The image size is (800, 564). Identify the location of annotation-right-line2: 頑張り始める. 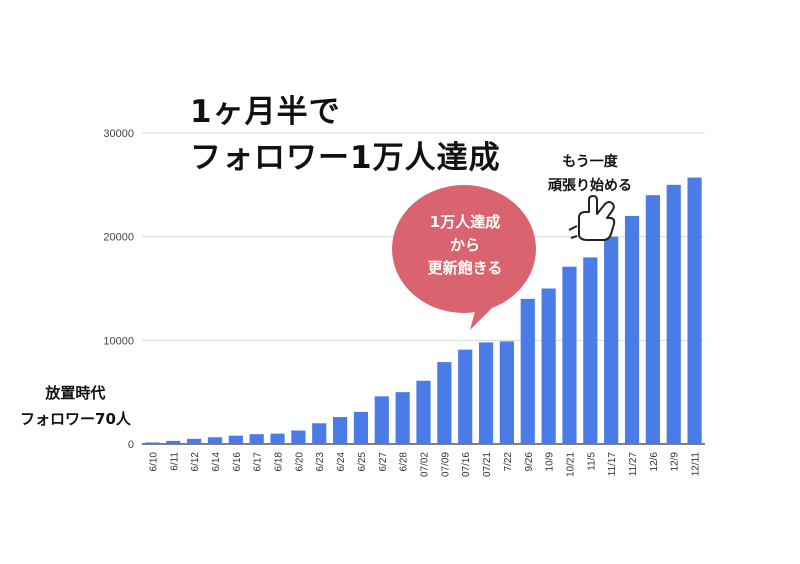
(590, 186).